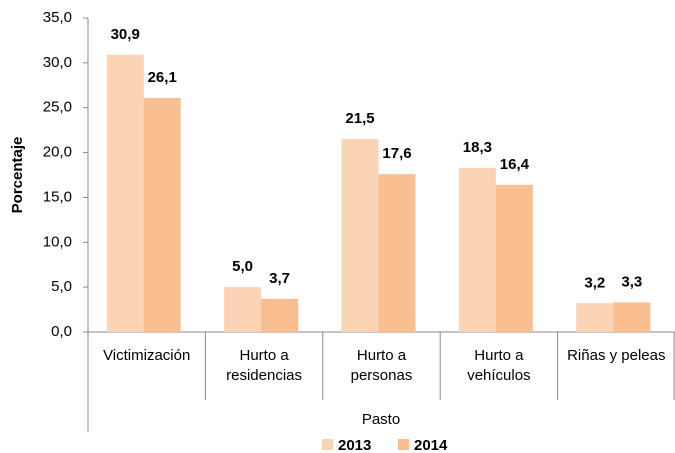  Describe the element at coordinates (396, 153) in the screenshot. I see `data-label: 17,6` at that location.